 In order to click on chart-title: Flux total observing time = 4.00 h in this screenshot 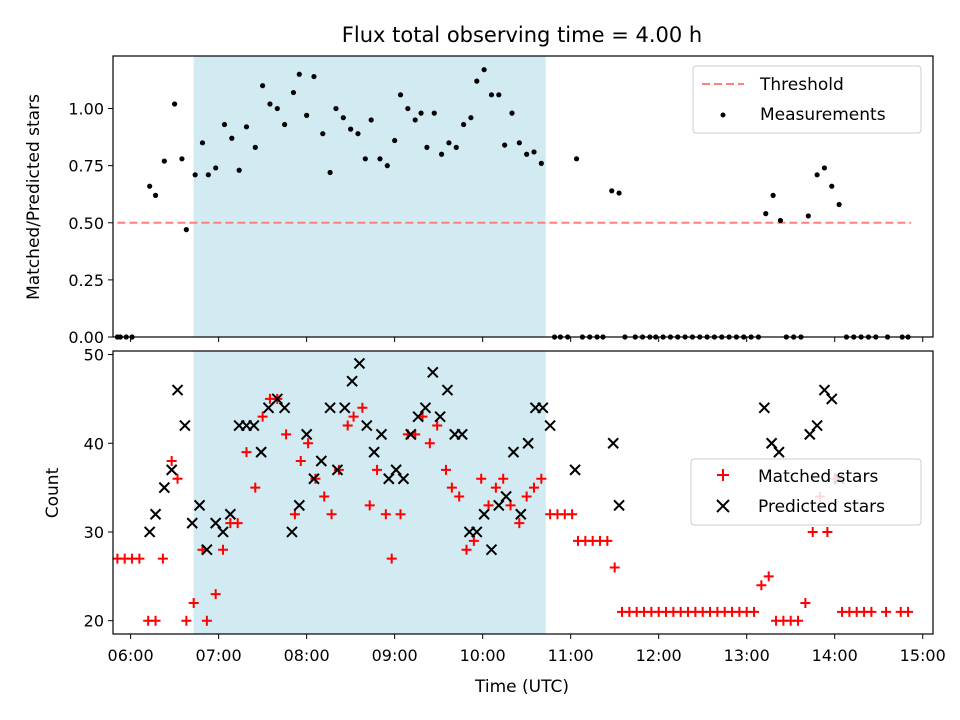, I will do `click(522, 35)`.